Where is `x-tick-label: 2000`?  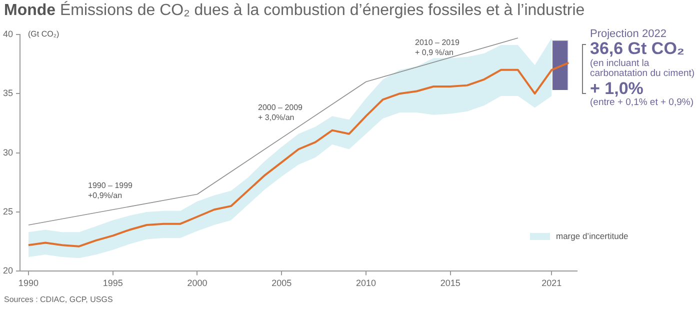
x-tick-label: 2000 is located at coordinates (197, 283).